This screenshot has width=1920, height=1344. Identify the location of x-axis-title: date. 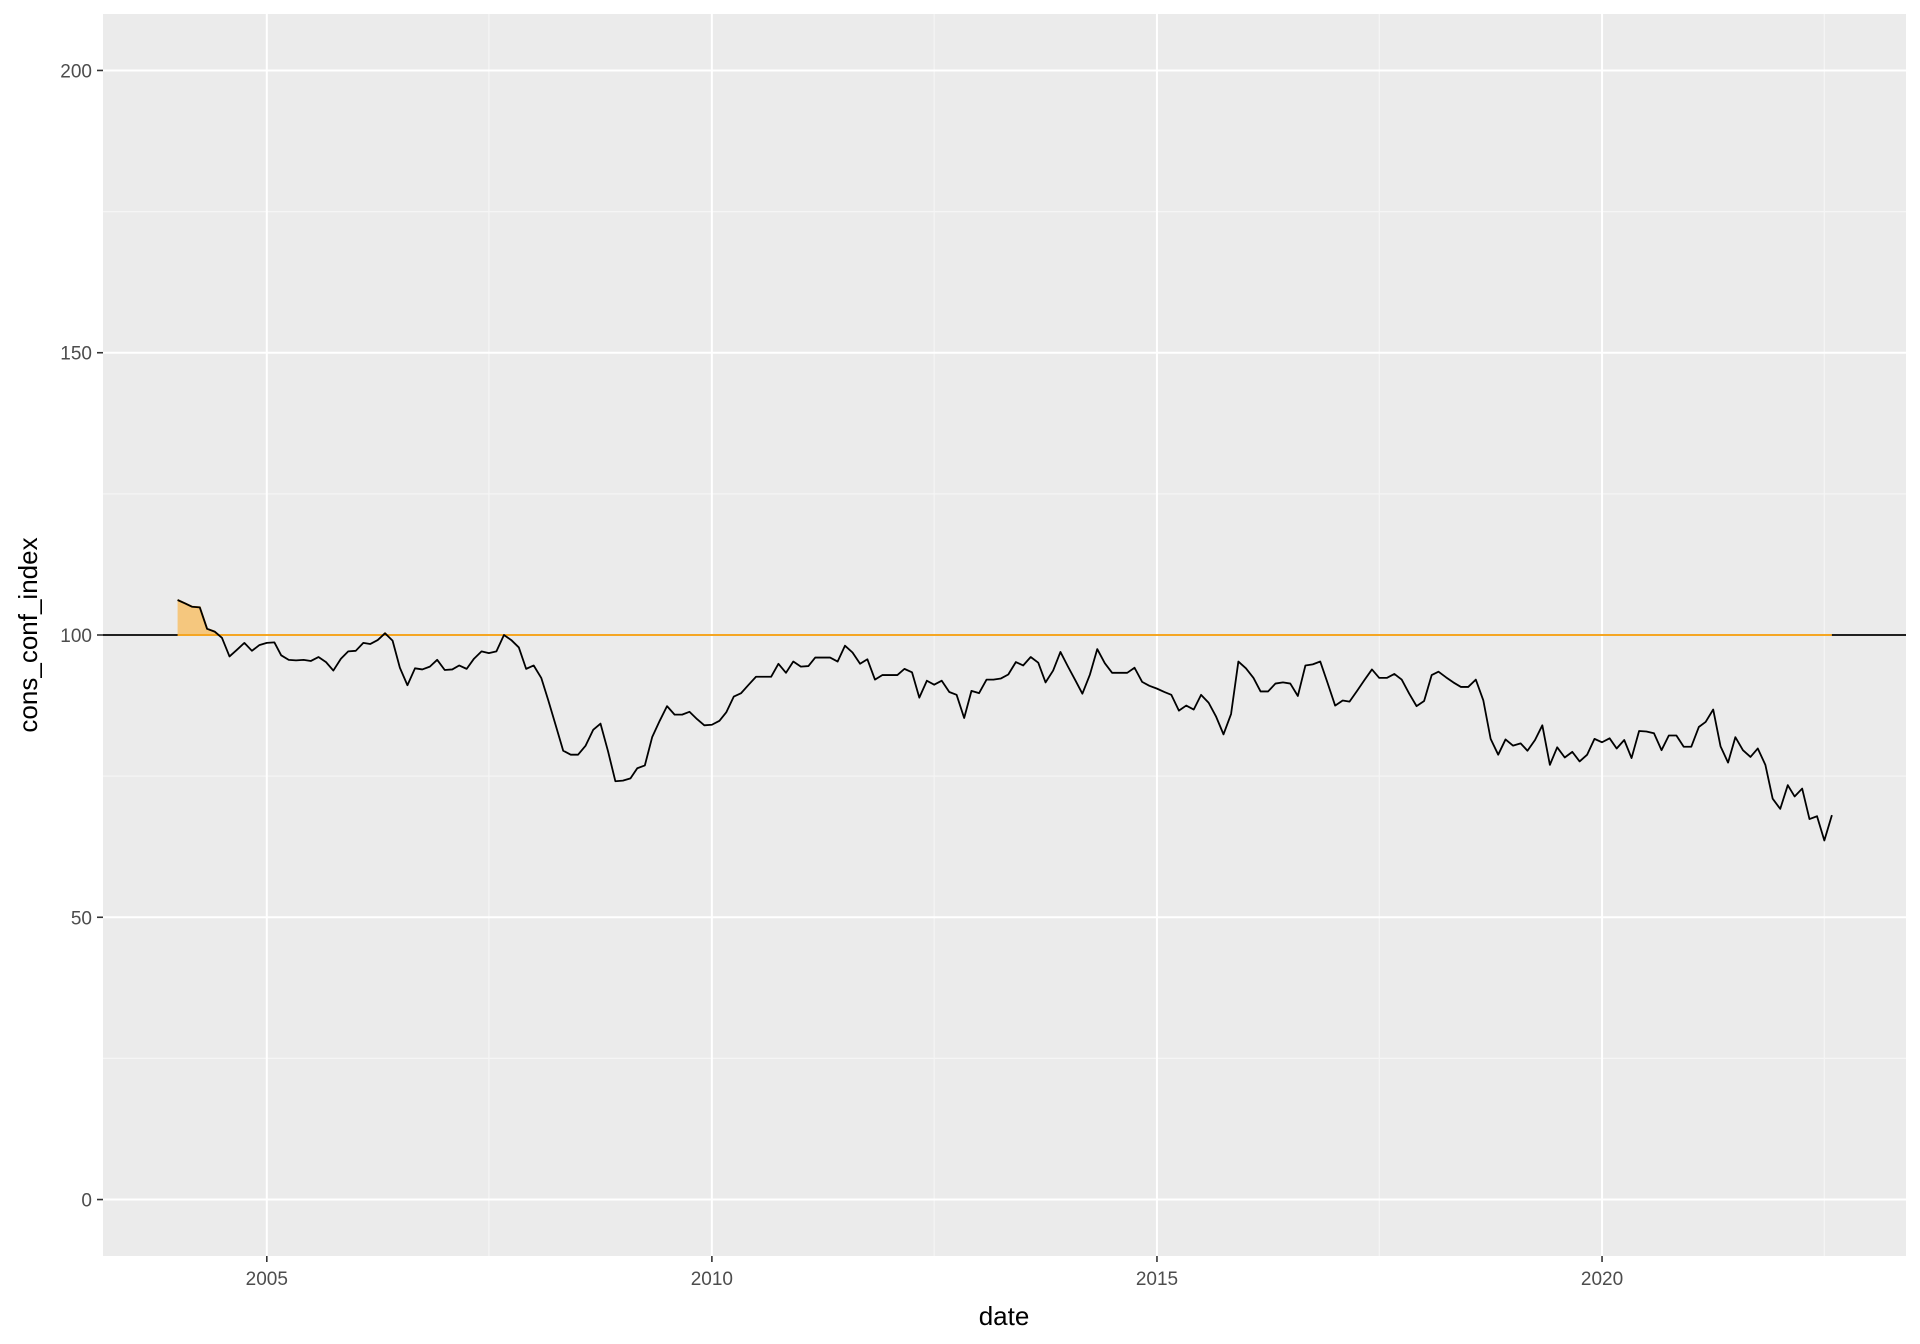
(1004, 1316).